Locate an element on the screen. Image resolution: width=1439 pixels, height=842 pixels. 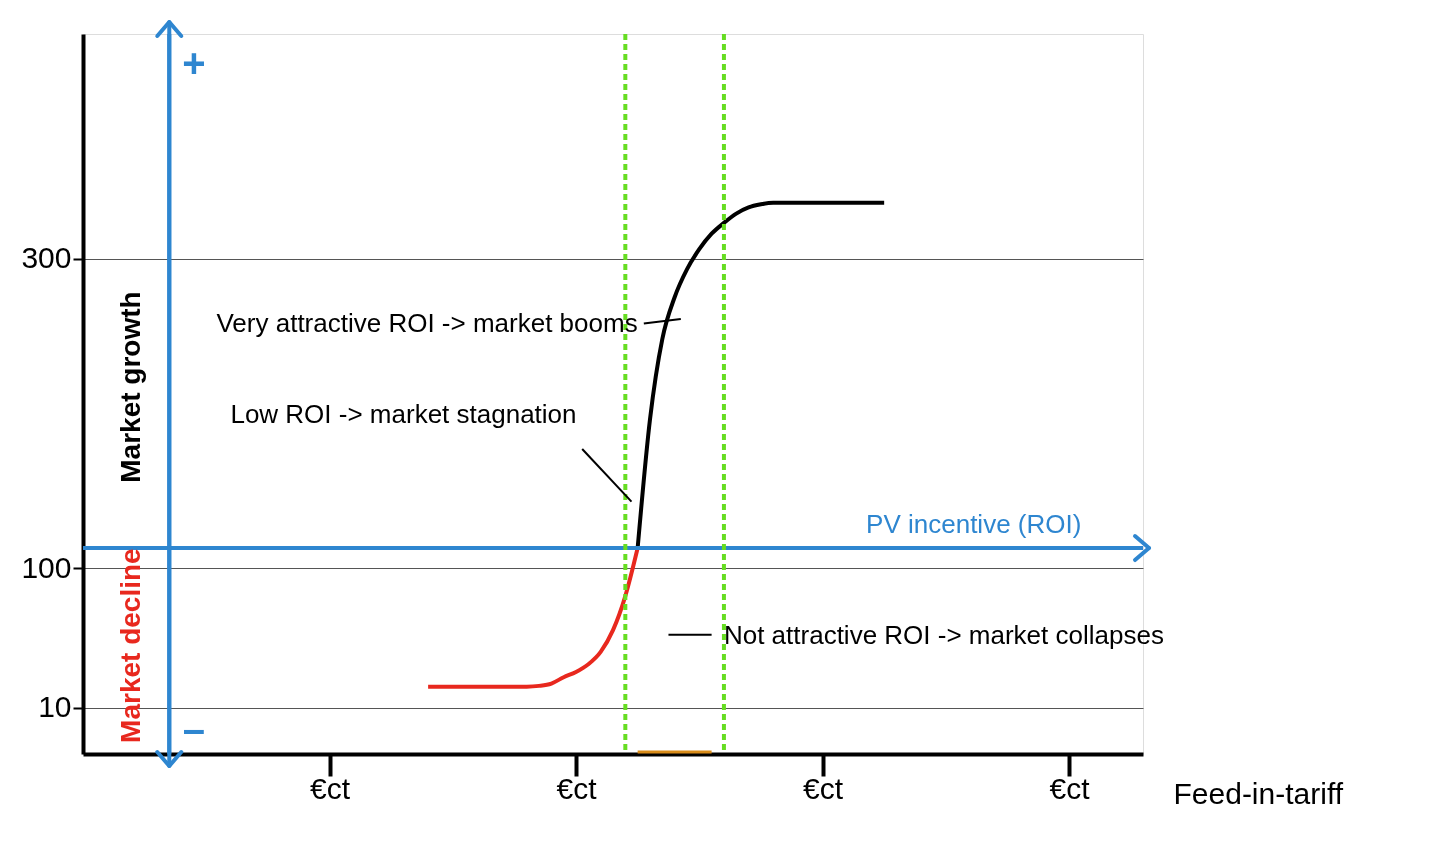
annotation: Not attractive ROI -> market collapses is located at coordinates (943, 635).